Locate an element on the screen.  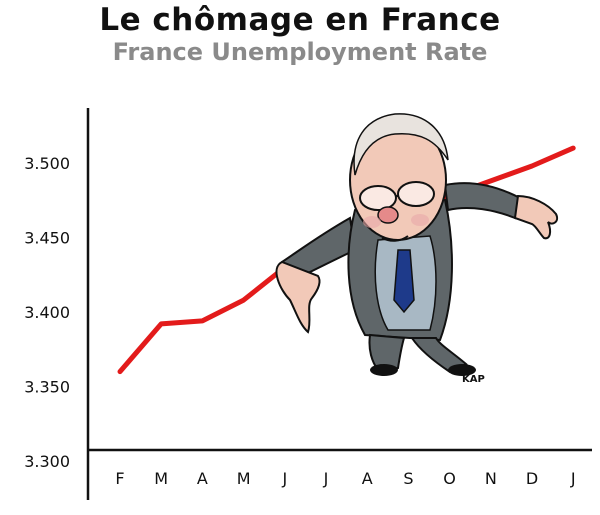
y-tick-label: 3.400 is located at coordinates (47, 312).